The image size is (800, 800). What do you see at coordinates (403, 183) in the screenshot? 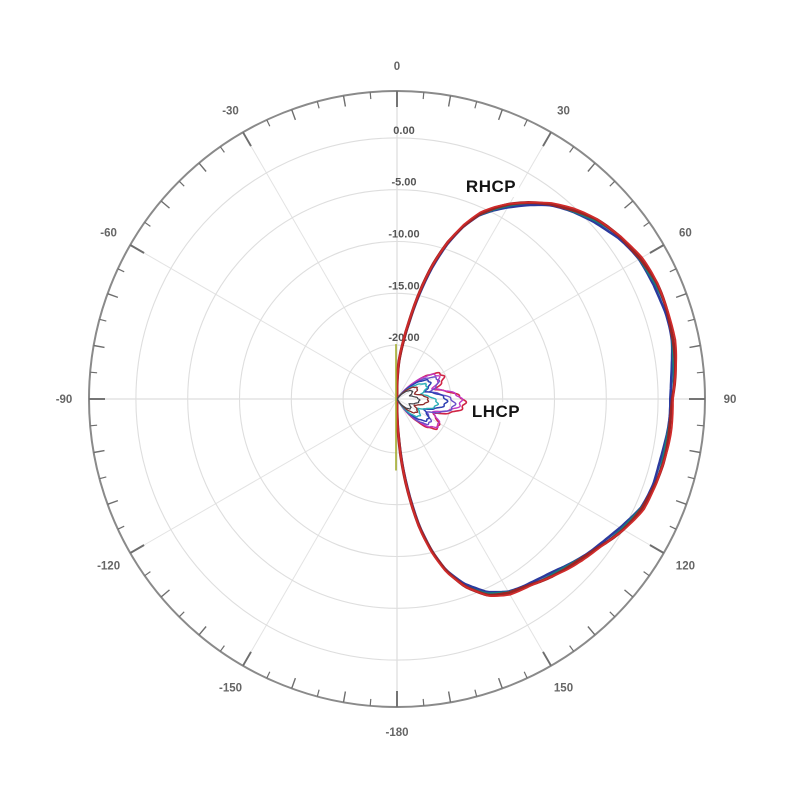
I see `radial-label--5.00: -5.00` at bounding box center [403, 183].